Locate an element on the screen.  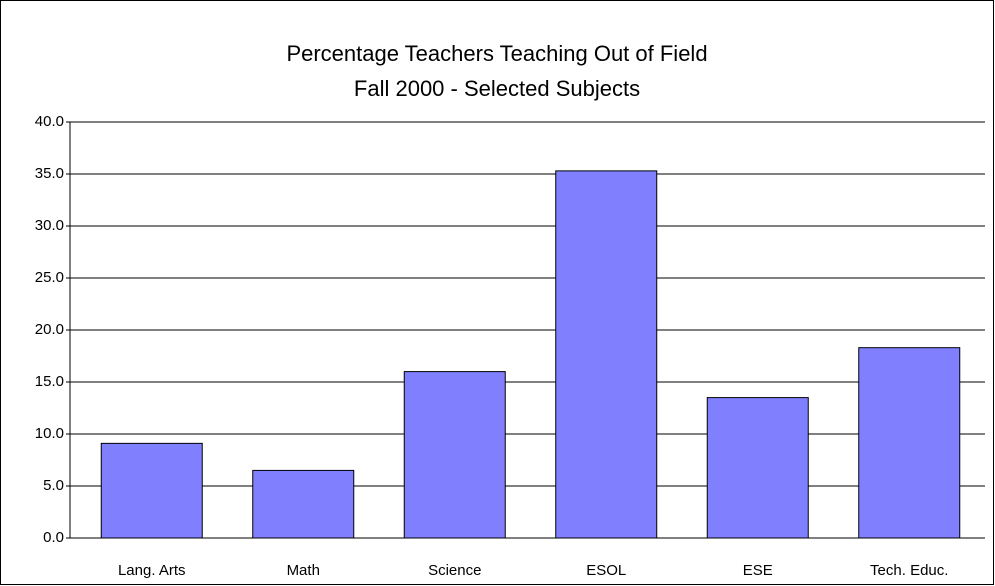
y-tick-label: 25.0 is located at coordinates (49, 277).